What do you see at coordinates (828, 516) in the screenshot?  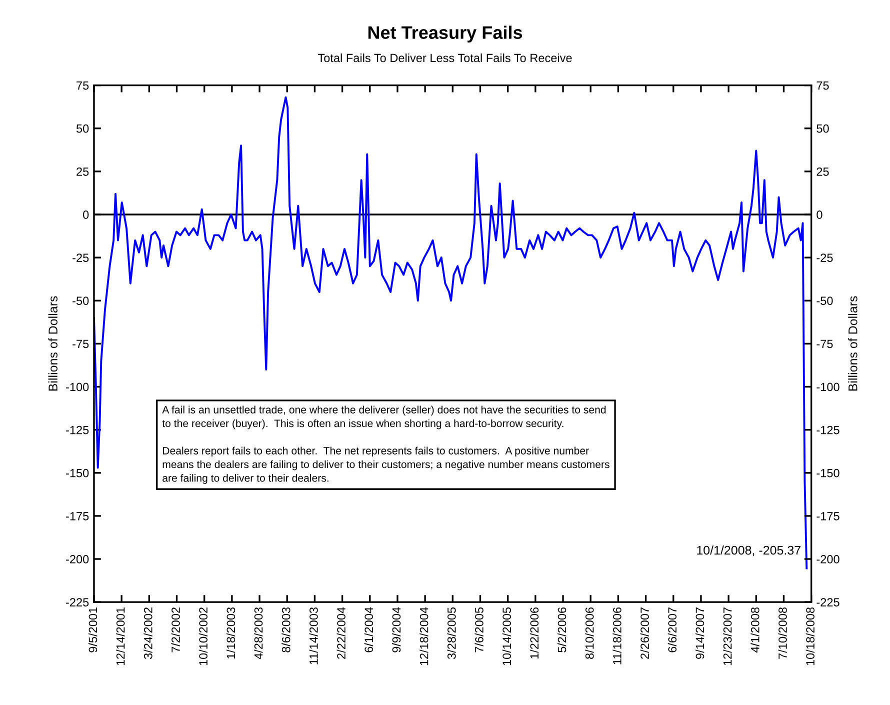 I see `y2-tick-label: -175` at bounding box center [828, 516].